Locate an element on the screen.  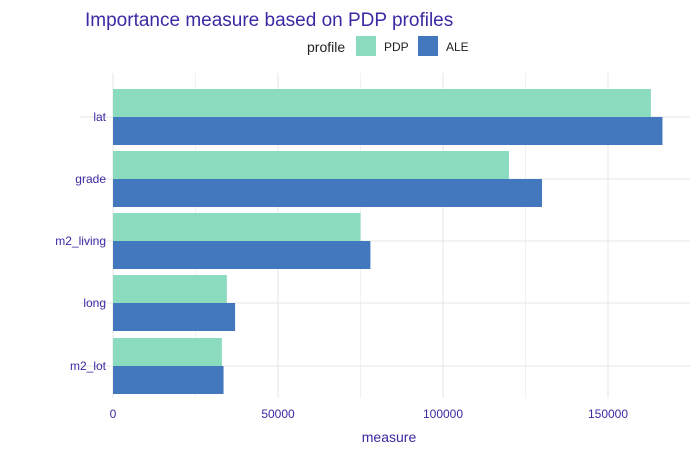
chart-title: Importance measure based on PDP profiles is located at coordinates (269, 20).